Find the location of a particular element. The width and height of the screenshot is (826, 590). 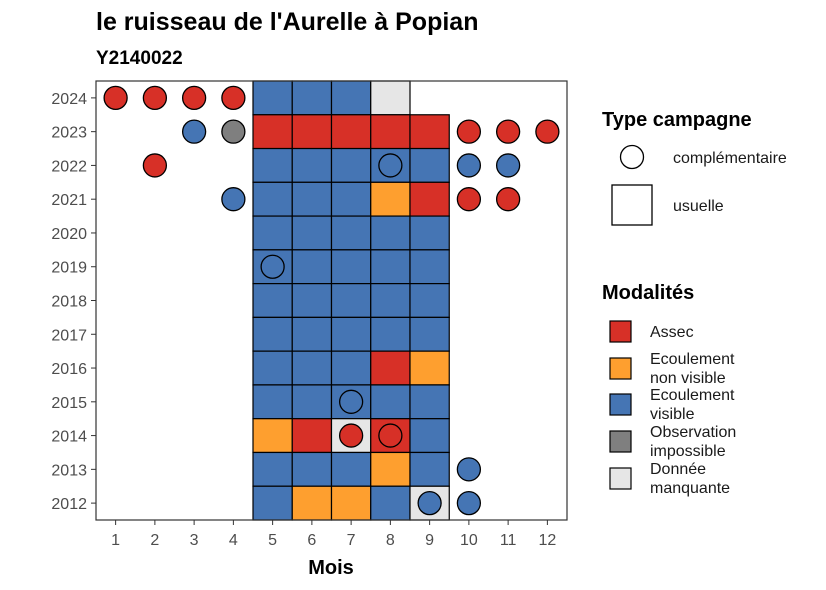

chart-title: le ruisseau de l'Aurelle à Popian is located at coordinates (287, 22).